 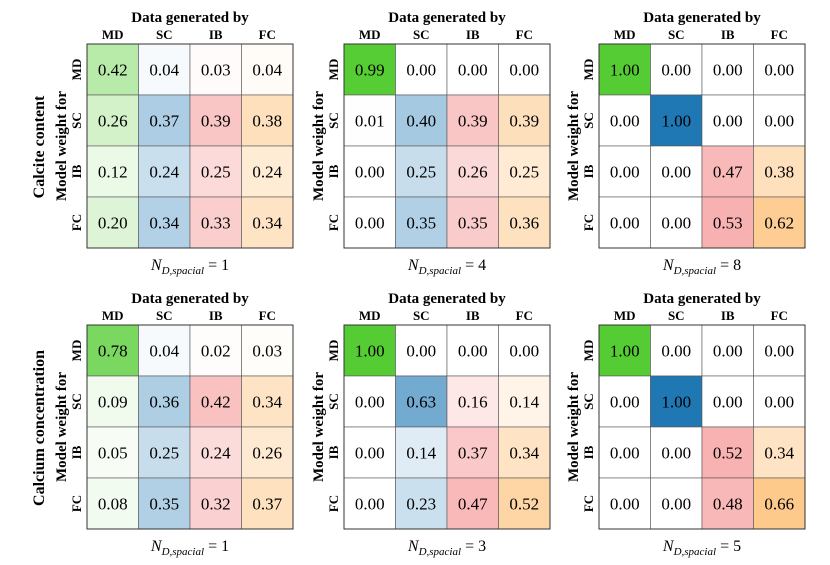 I want to click on cell-value: 0.66, so click(x=779, y=504).